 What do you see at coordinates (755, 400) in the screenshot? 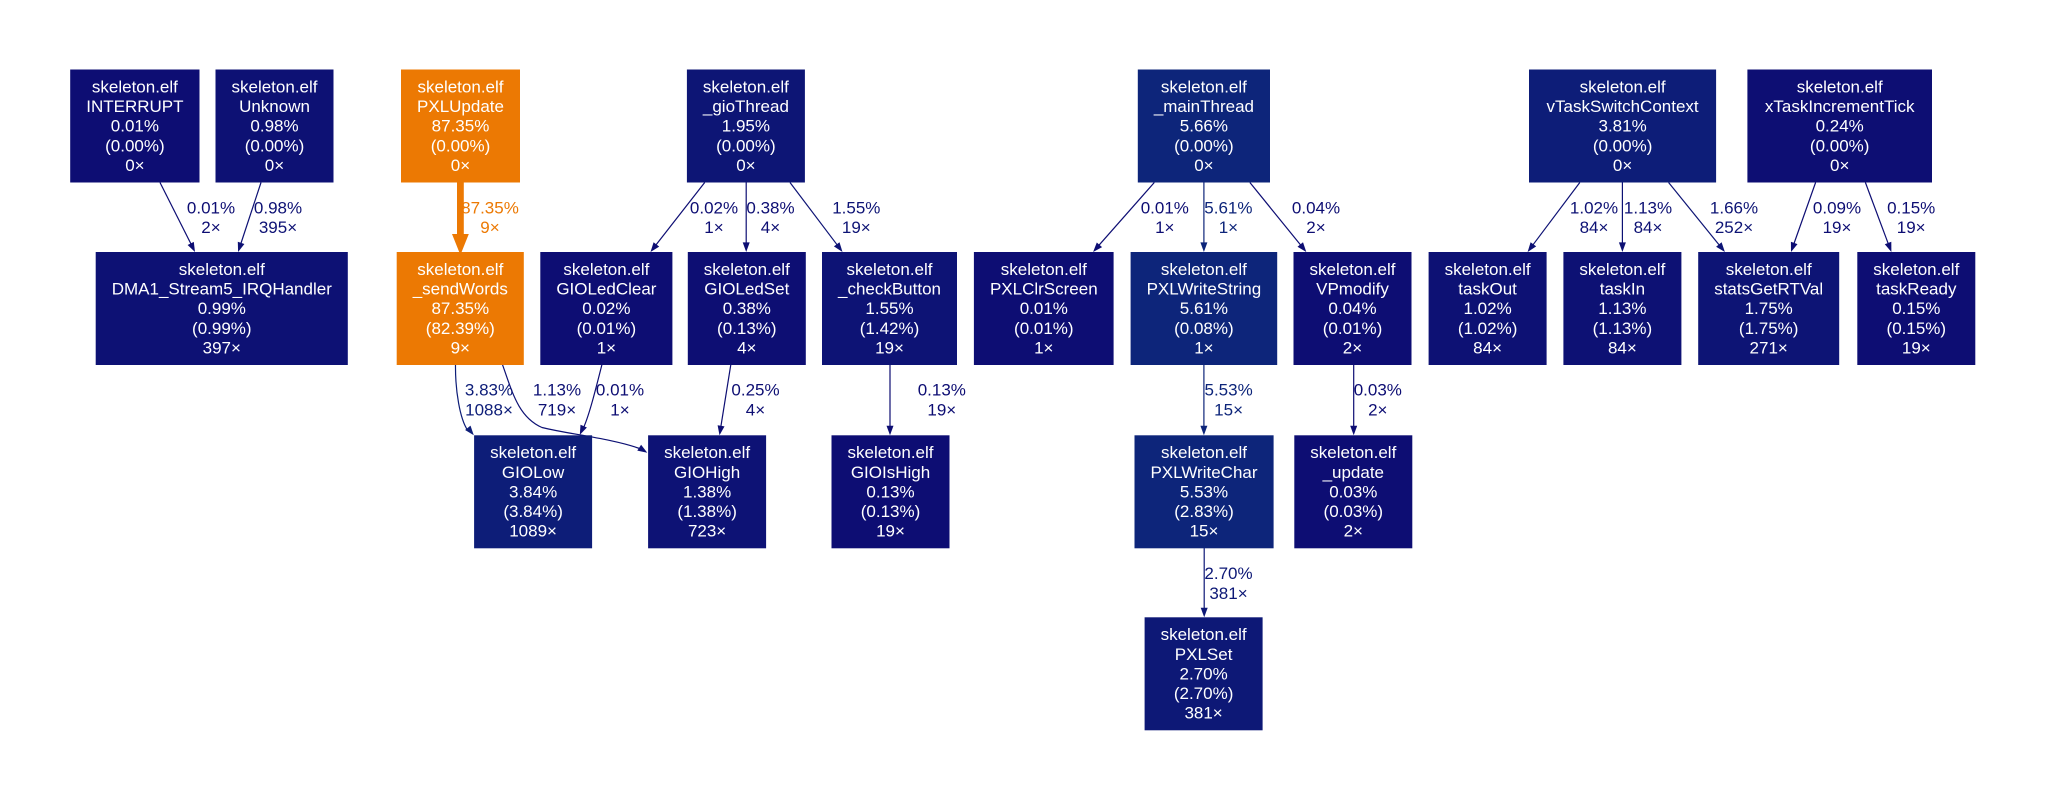
I see `svg-text:0.25%4×: 0.25% 4×` at bounding box center [755, 400].